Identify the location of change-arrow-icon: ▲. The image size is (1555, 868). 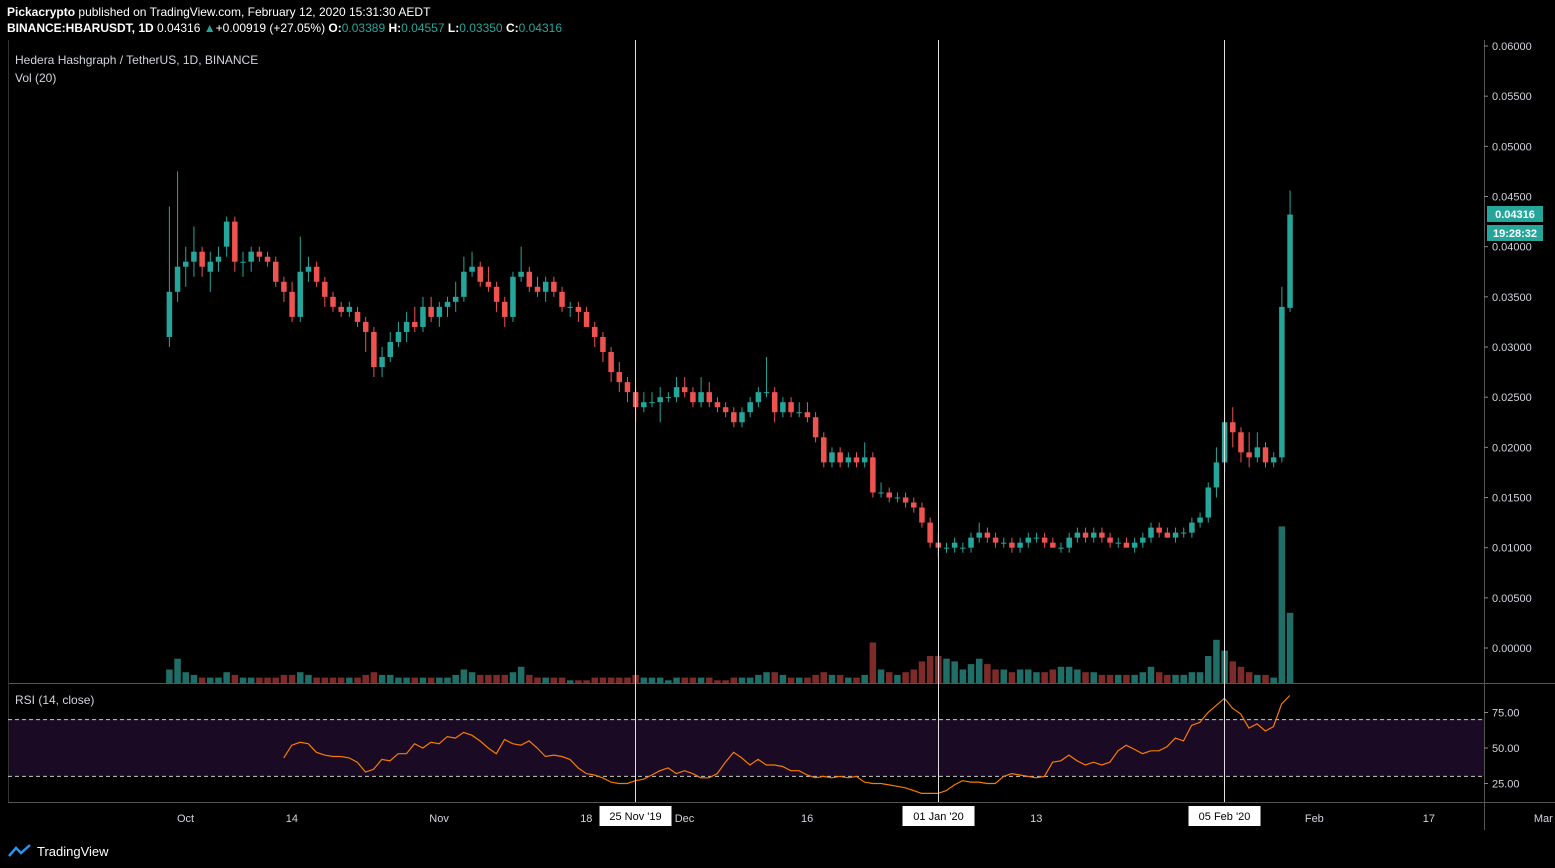
(209, 28).